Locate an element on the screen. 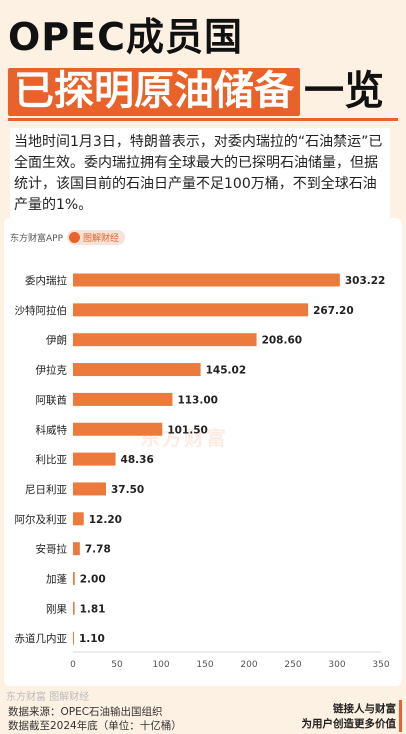  category-label: 科威特 is located at coordinates (52, 429).